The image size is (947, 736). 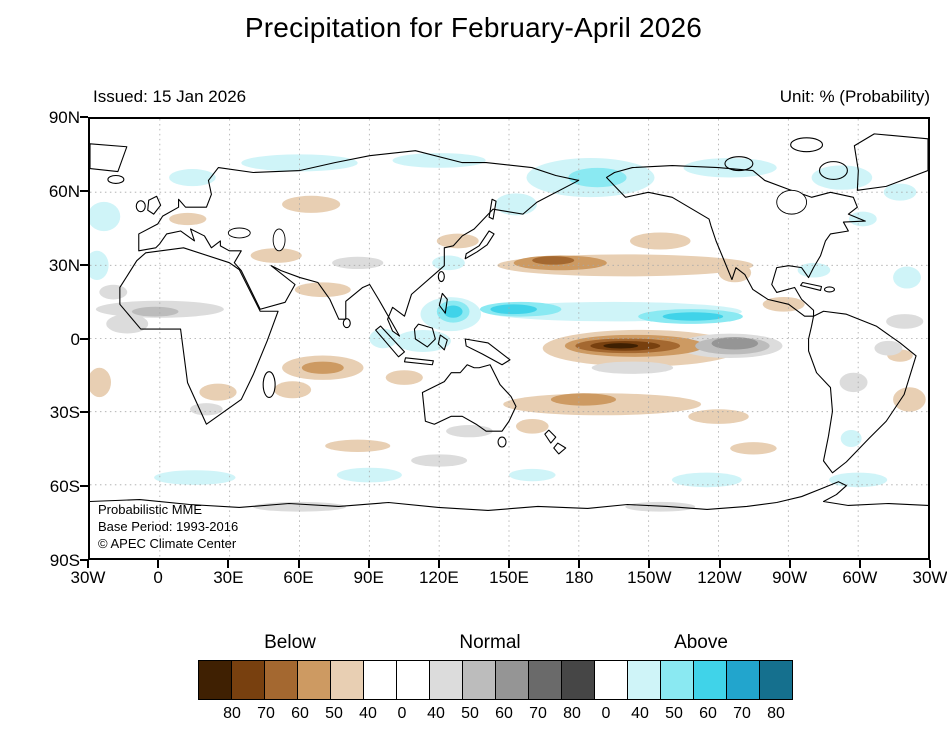 What do you see at coordinates (436, 713) in the screenshot?
I see `colorbar-number: 40` at bounding box center [436, 713].